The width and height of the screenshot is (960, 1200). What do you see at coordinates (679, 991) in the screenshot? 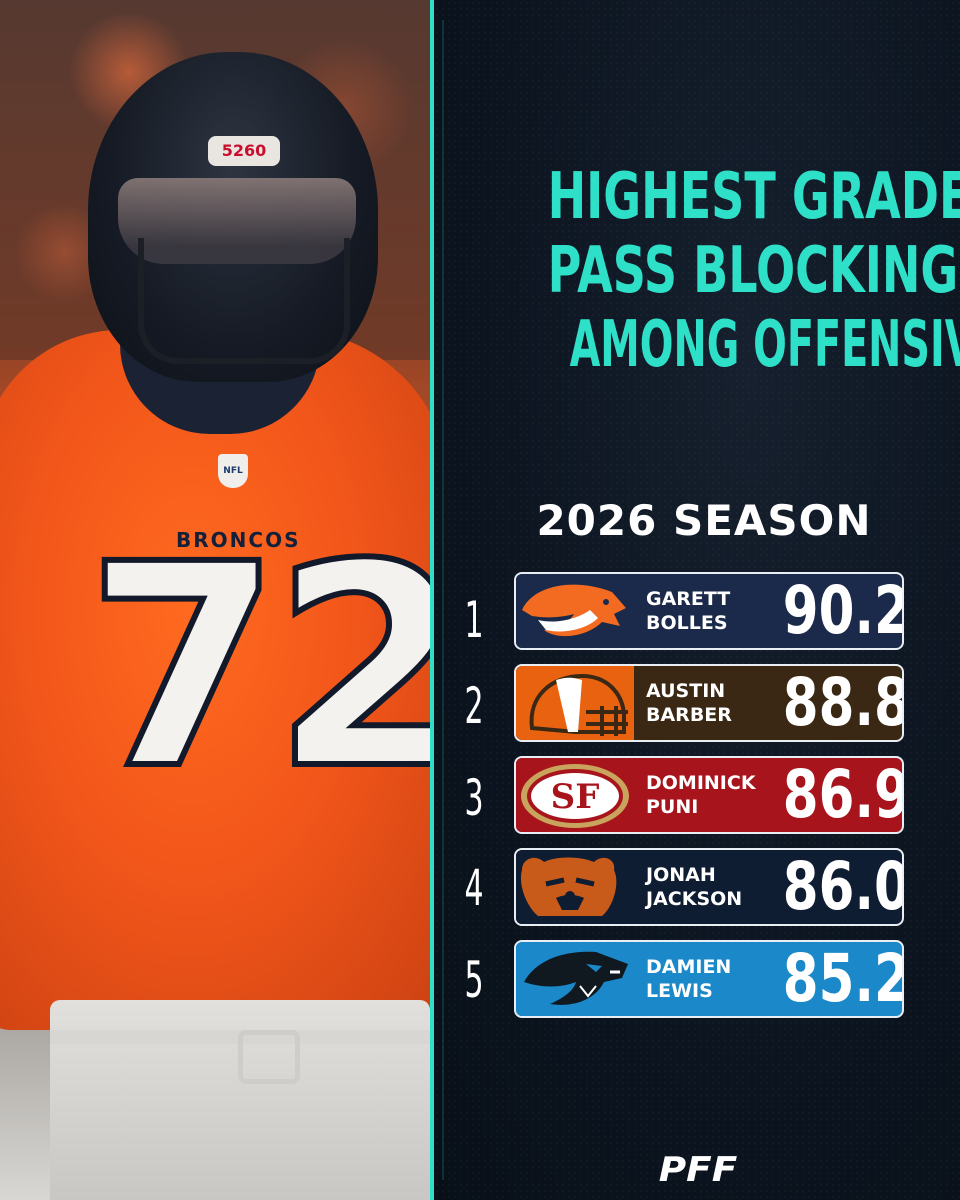
I see `player-last-name: LEWIS` at bounding box center [679, 991].